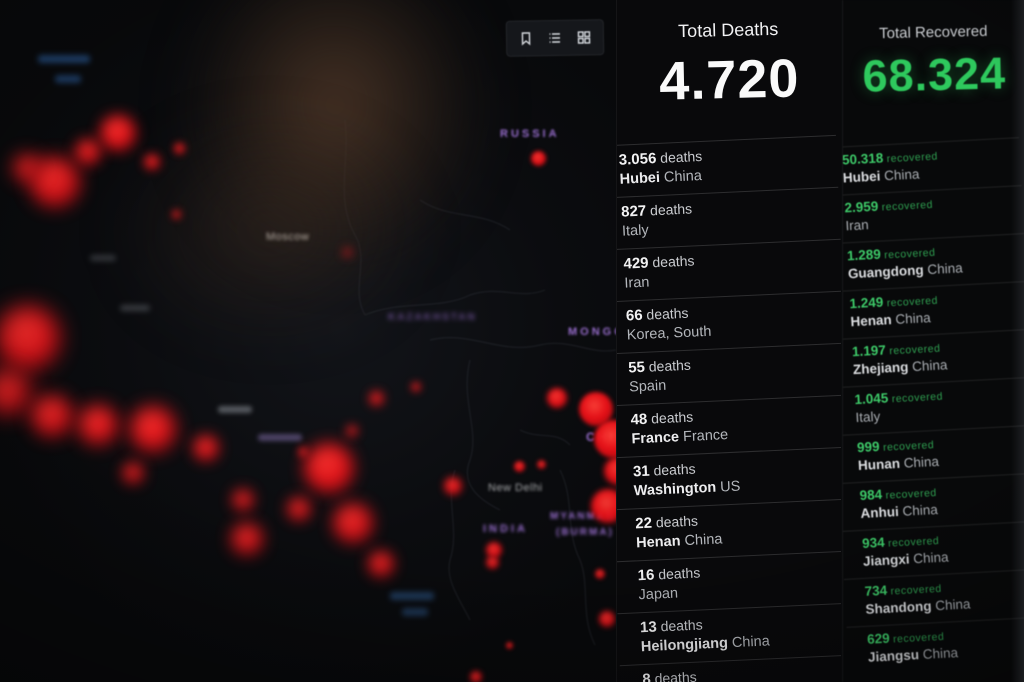 The width and height of the screenshot is (1024, 682). What do you see at coordinates (730, 487) in the screenshot?
I see `death-country: US` at bounding box center [730, 487].